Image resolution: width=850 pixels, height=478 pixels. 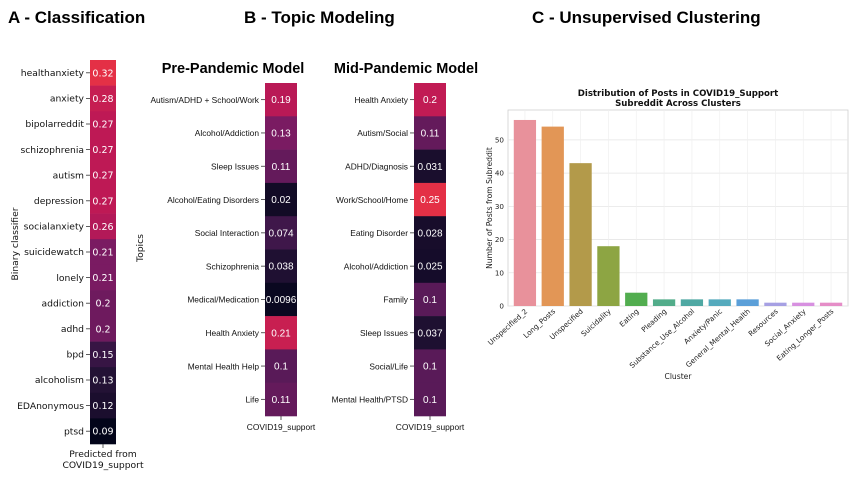 I want to click on pre-pandemic-title: Pre-Pandemic Model, so click(x=233, y=69).